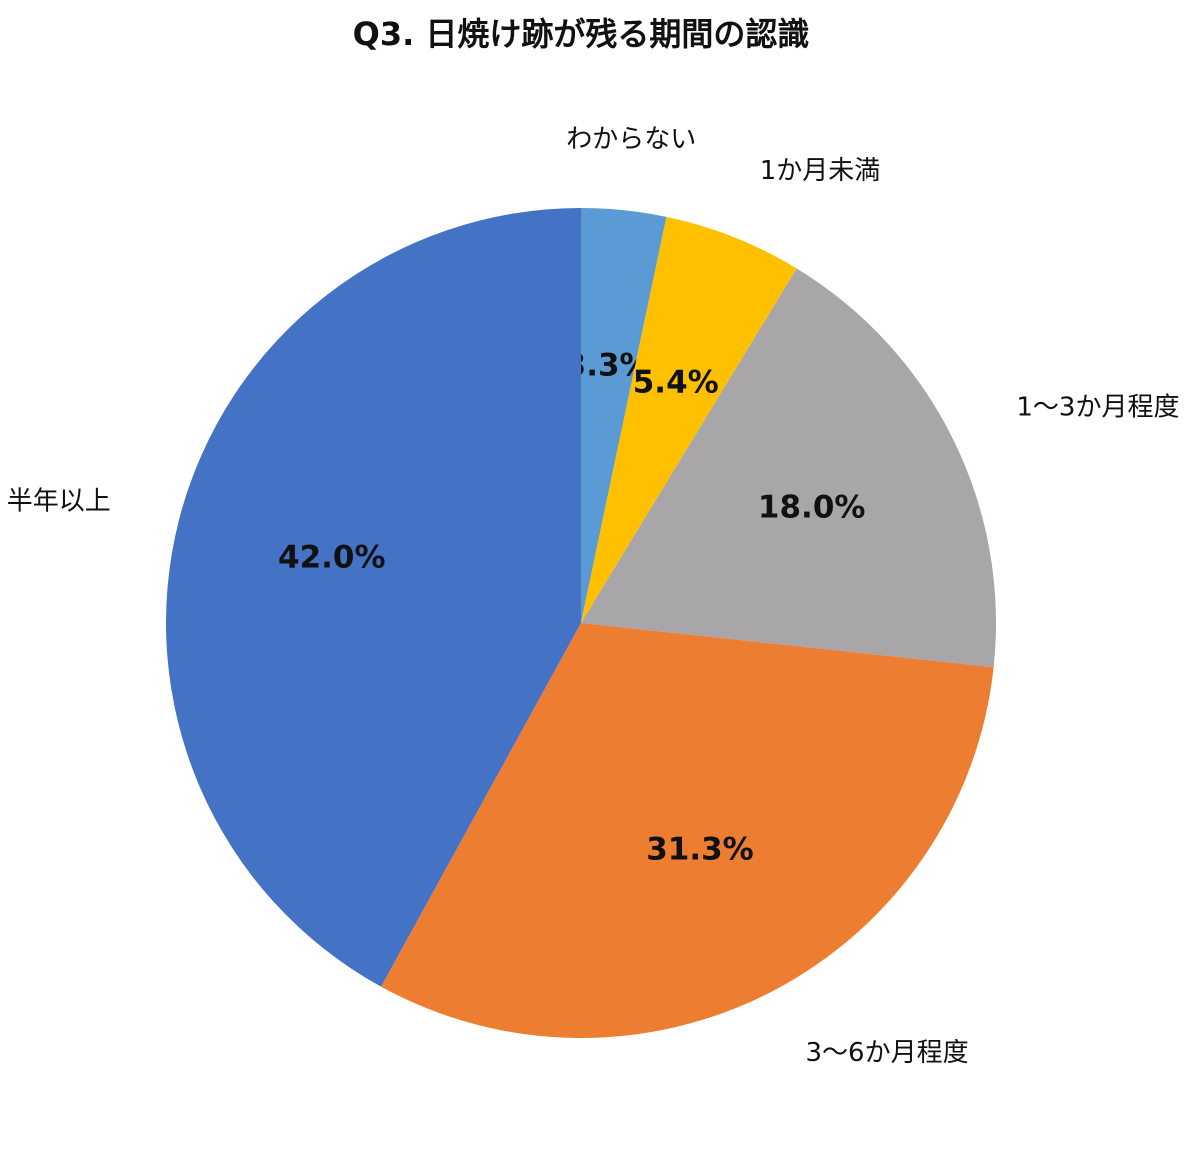 Image resolution: width=1200 pixels, height=1160 pixels. I want to click on value-label: 31.3%, so click(700, 850).